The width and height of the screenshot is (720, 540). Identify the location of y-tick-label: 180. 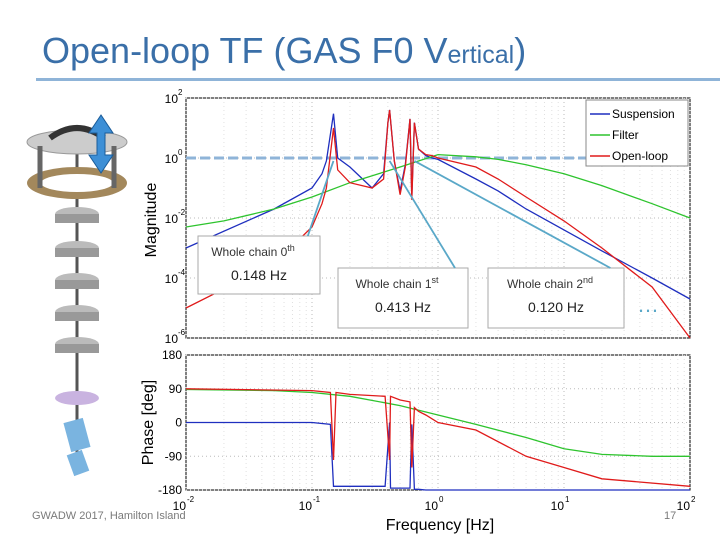
(172, 355).